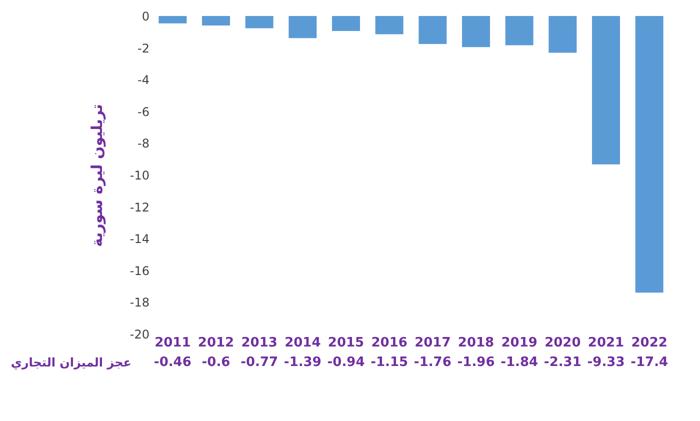 Image resolution: width=700 pixels, height=421 pixels. Describe the element at coordinates (140, 175) in the screenshot. I see `y-tick-label: -10` at that location.